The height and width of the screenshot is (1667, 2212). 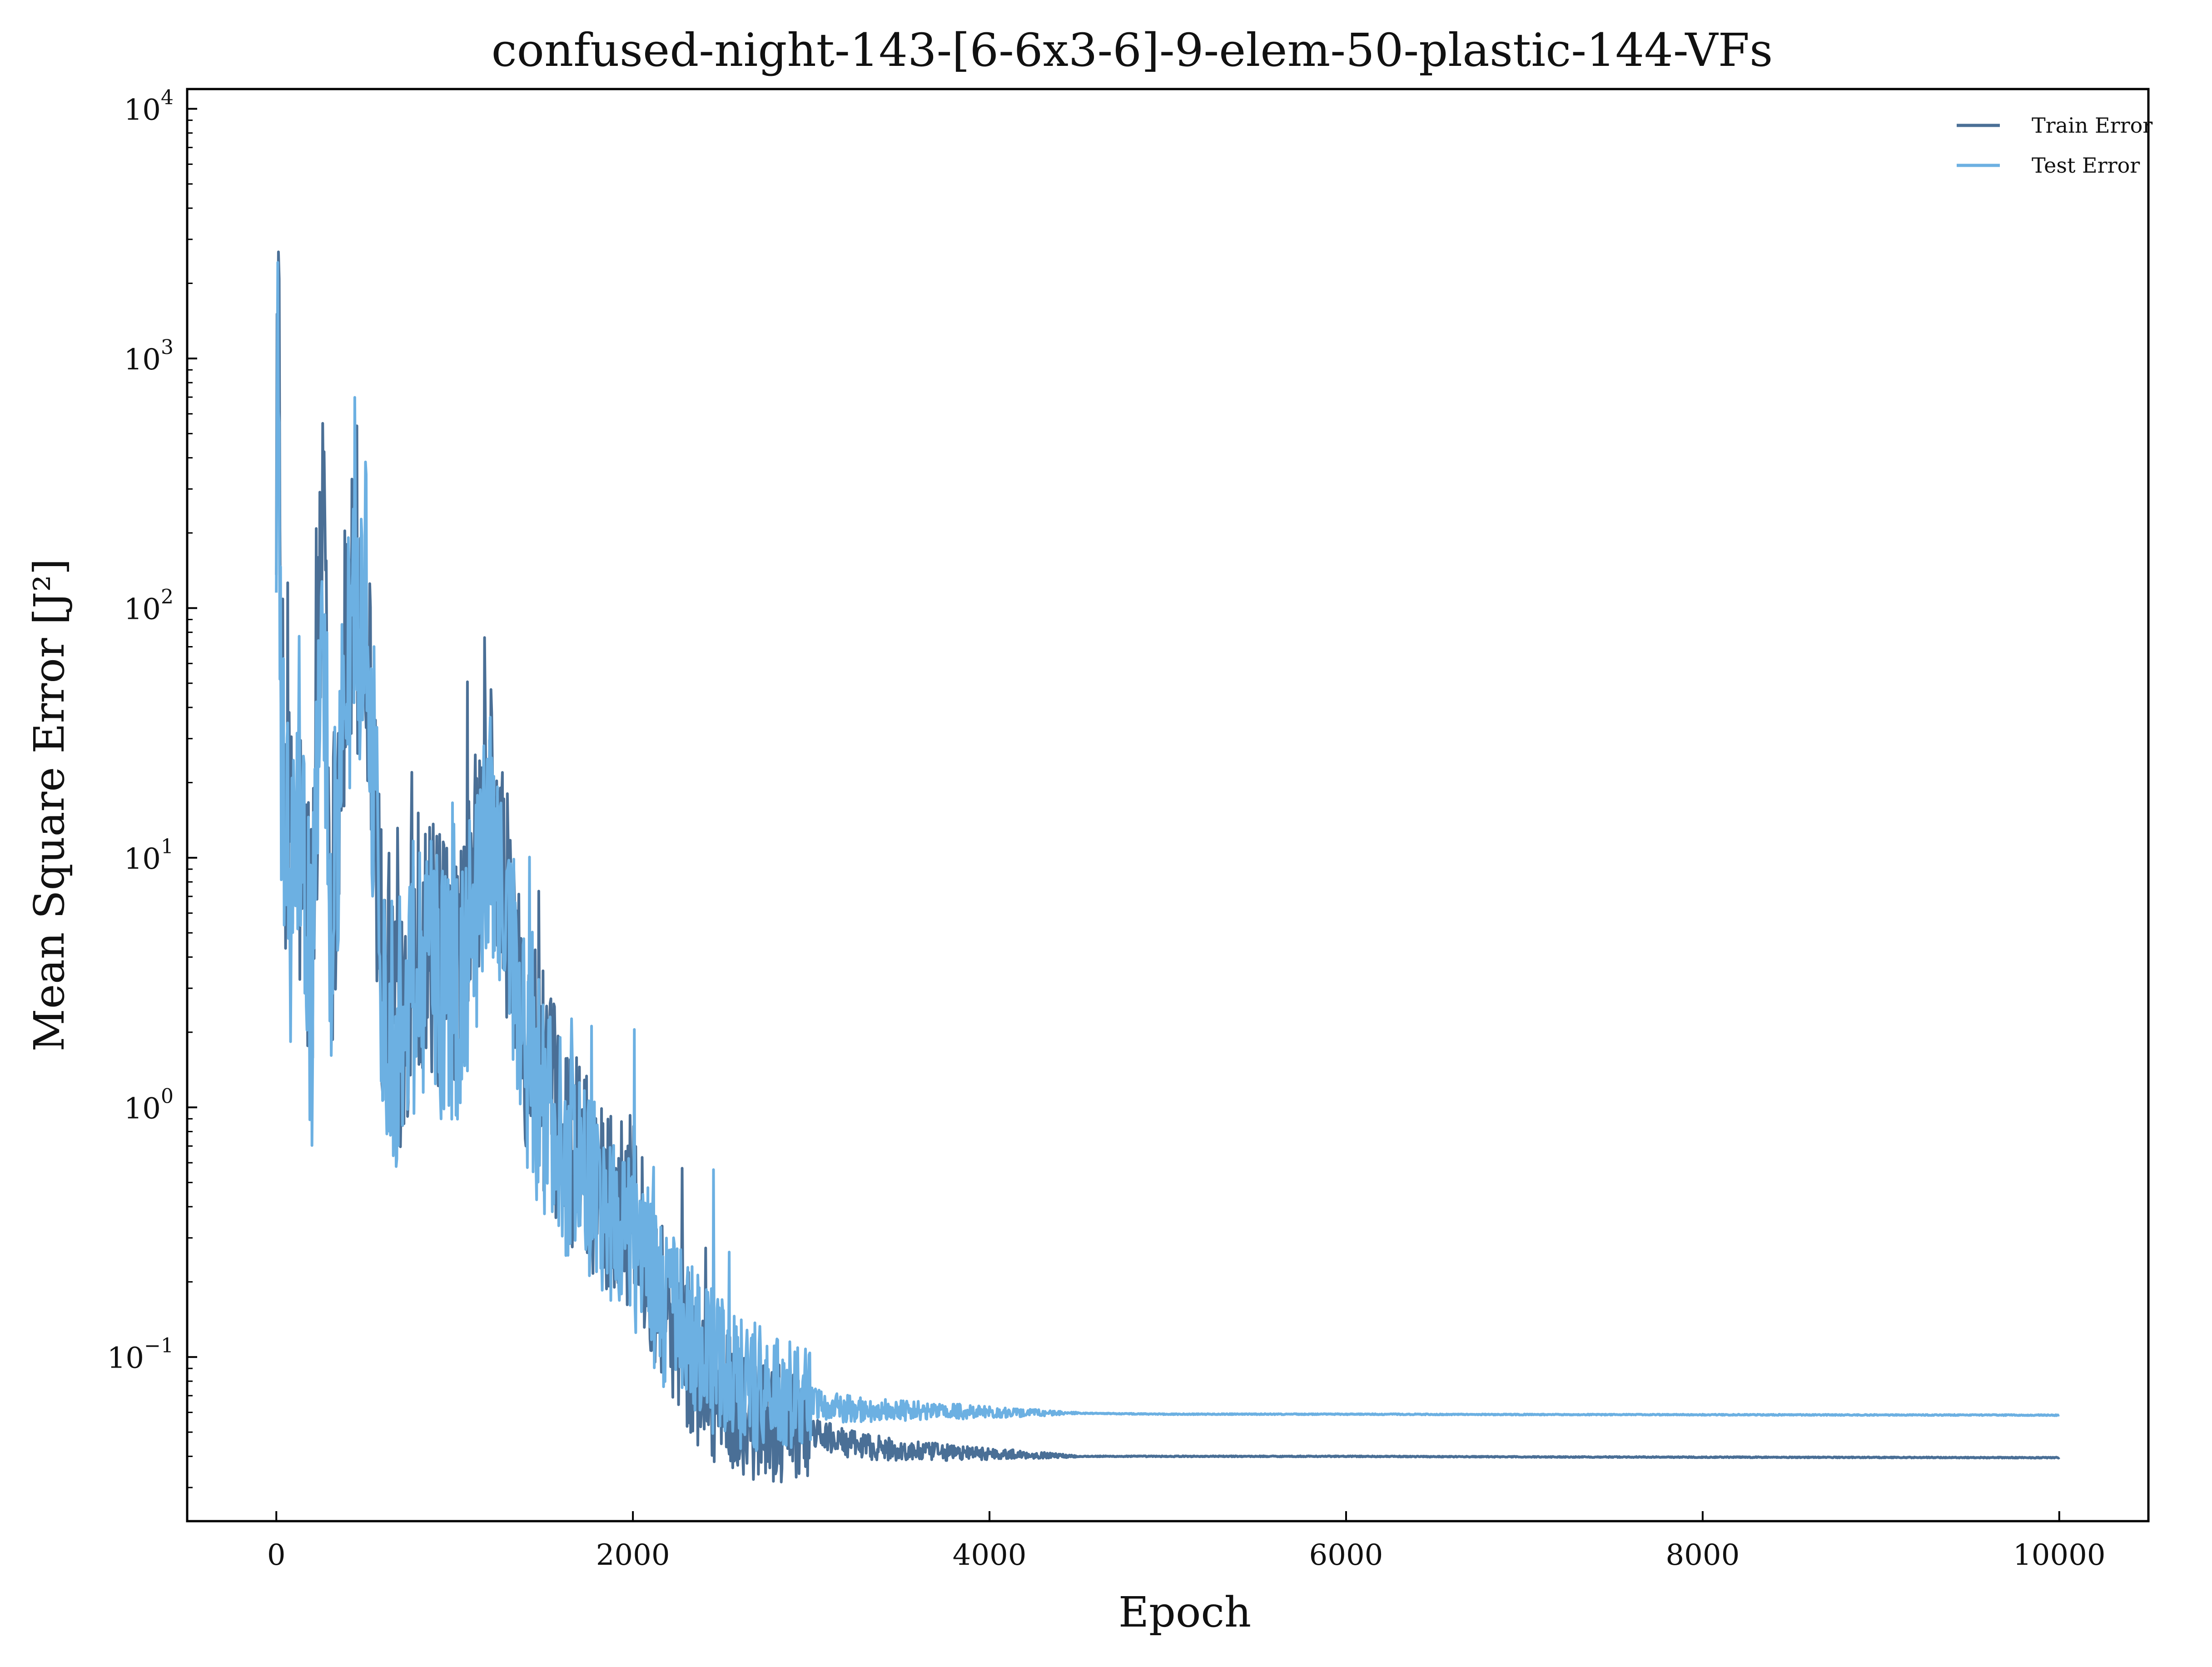 What do you see at coordinates (990, 1555) in the screenshot?
I see `x-tick-label: 4000` at bounding box center [990, 1555].